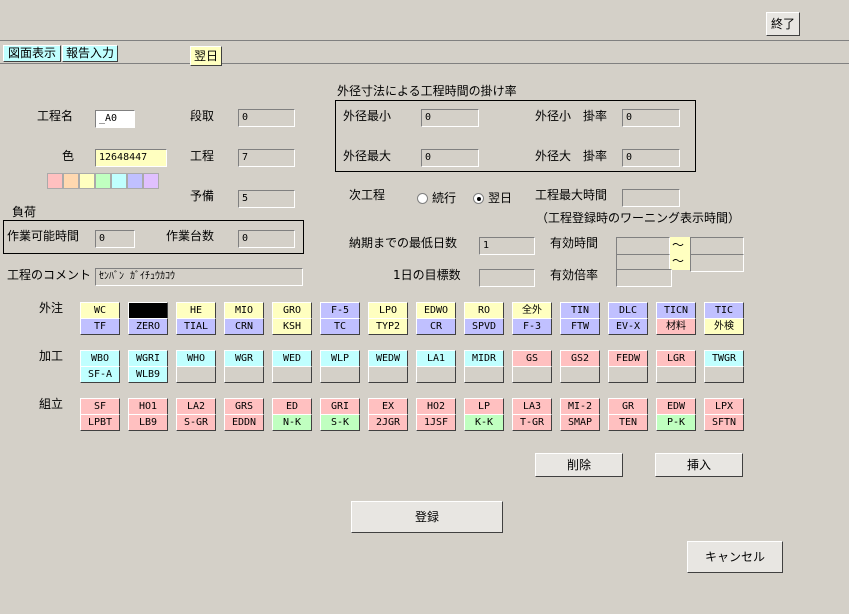 The width and height of the screenshot is (849, 614). I want to click on process-button-bottom: TIAL, so click(196, 326).